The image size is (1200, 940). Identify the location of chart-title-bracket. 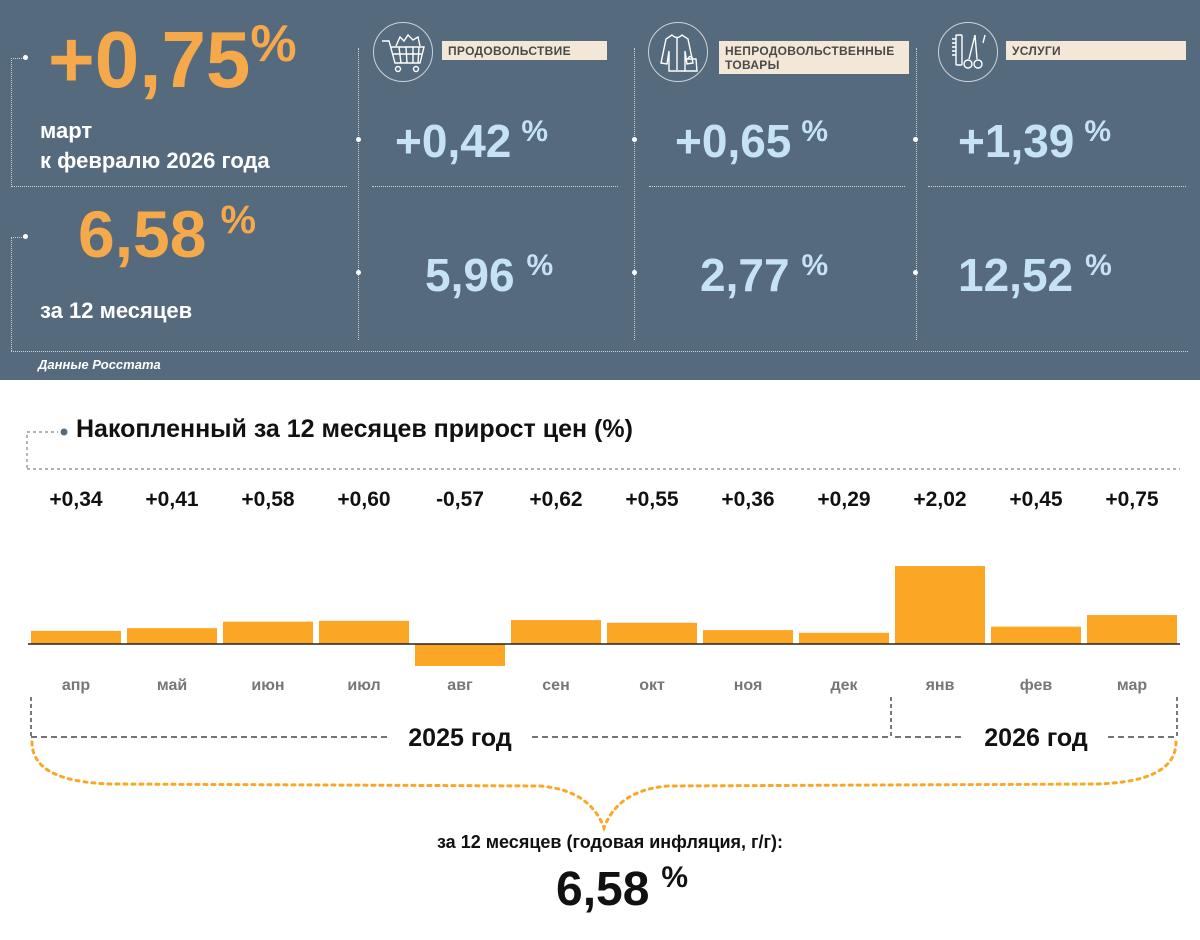
(603, 449).